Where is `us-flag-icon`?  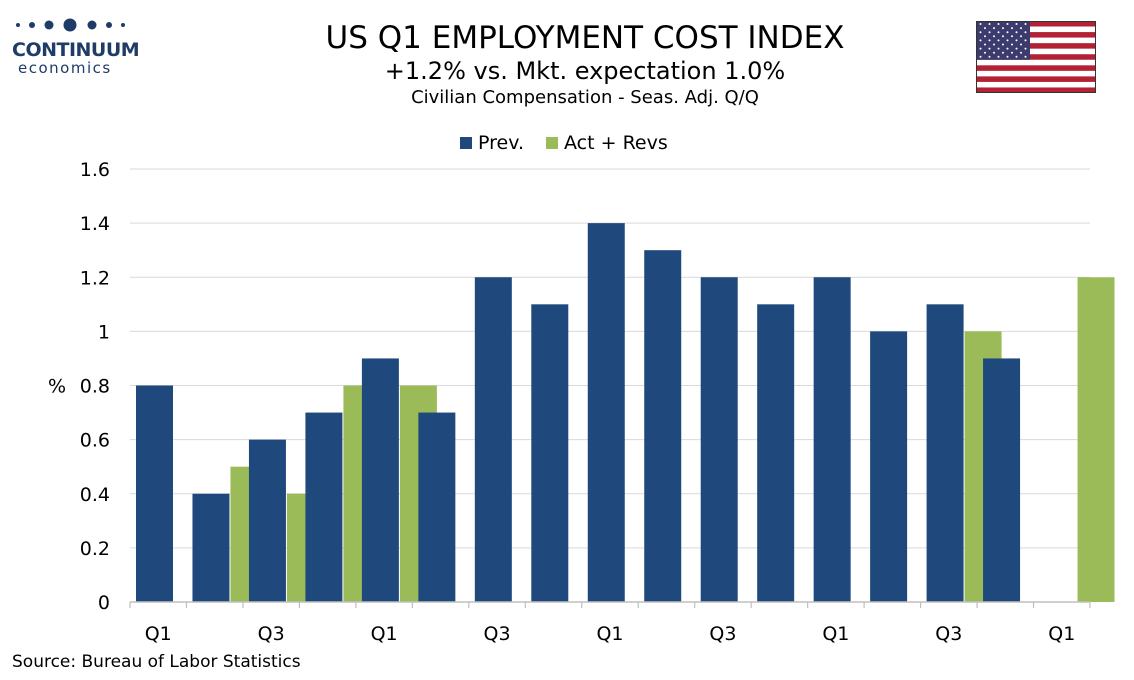 us-flag-icon is located at coordinates (1036, 57).